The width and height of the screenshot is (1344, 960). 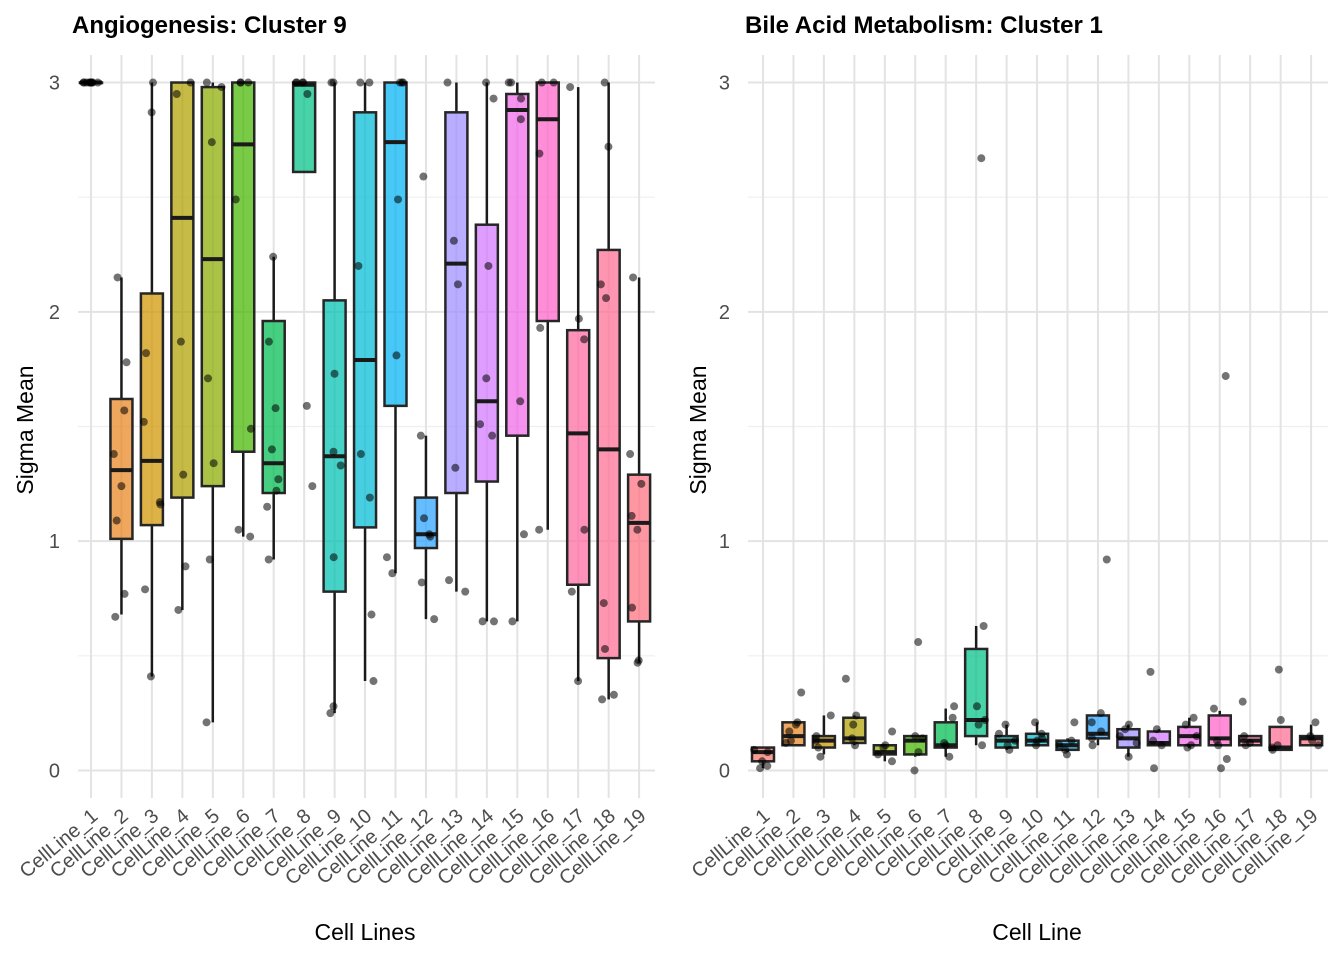 What do you see at coordinates (698, 429) in the screenshot?
I see `y-axis-title: Sigma Mean` at bounding box center [698, 429].